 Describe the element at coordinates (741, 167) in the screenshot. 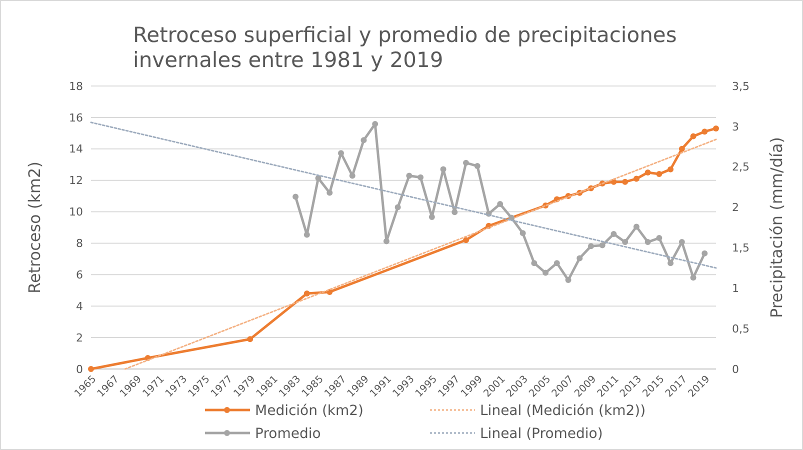

I see `y2-tick-label: 2,5` at that location.